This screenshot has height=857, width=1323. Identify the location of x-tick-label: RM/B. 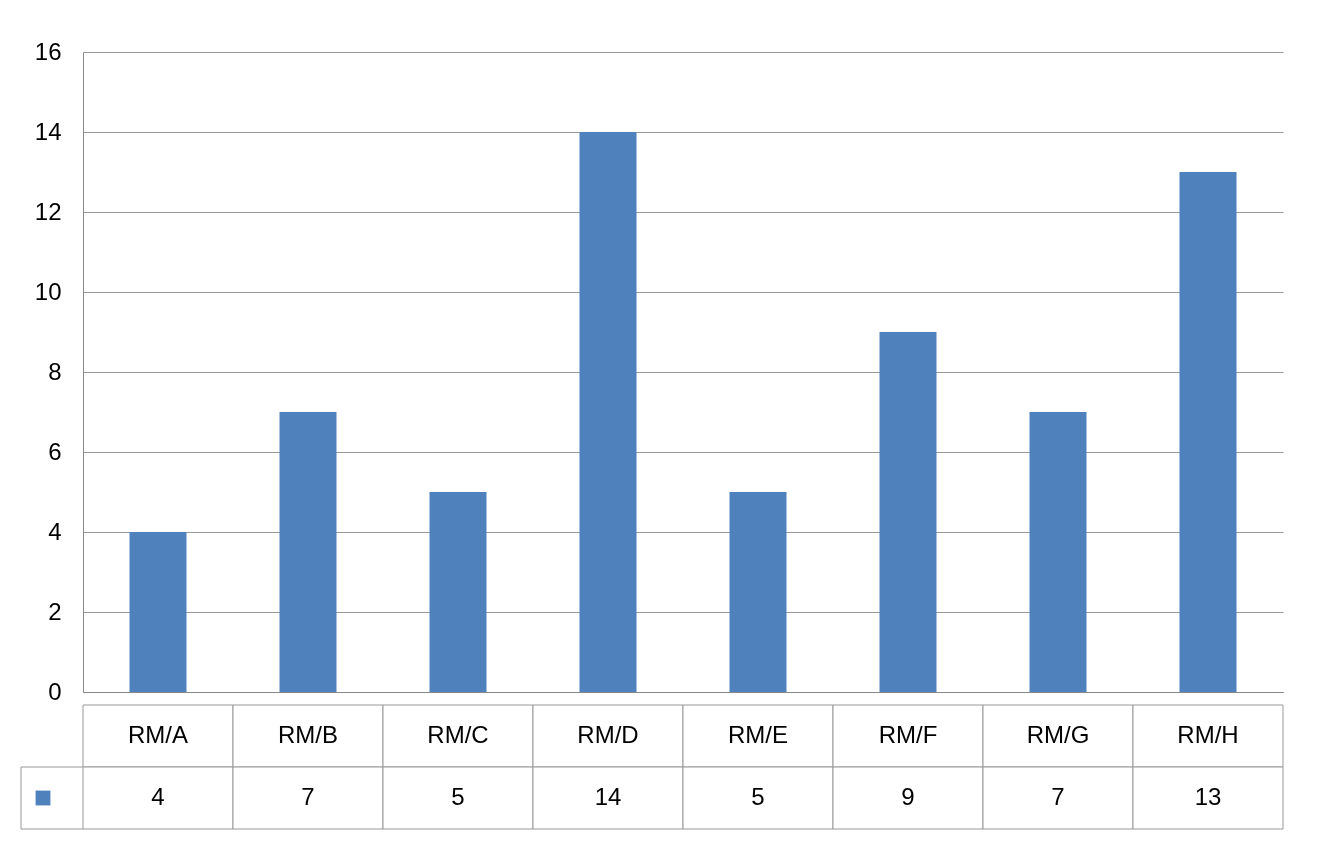
(308, 734).